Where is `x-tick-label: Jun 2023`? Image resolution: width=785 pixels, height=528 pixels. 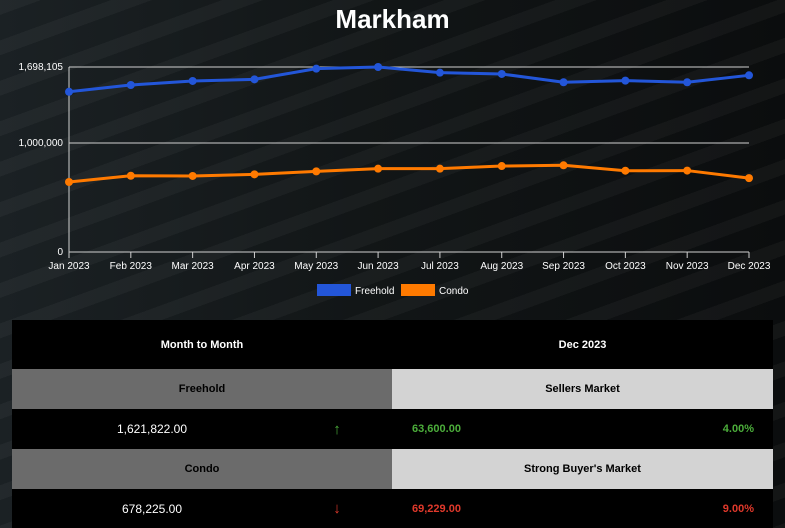
x-tick-label: Jun 2023 is located at coordinates (379, 266).